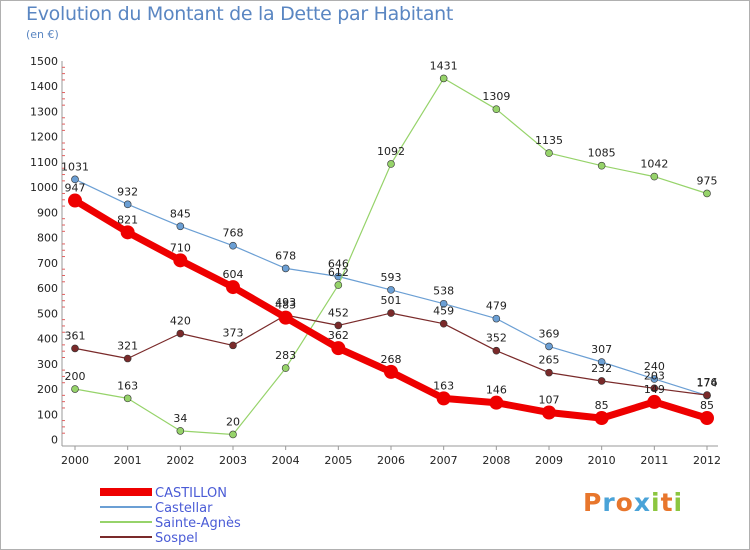 The height and width of the screenshot is (550, 750). I want to click on proxiti-logo: Proxiti, so click(633, 502).